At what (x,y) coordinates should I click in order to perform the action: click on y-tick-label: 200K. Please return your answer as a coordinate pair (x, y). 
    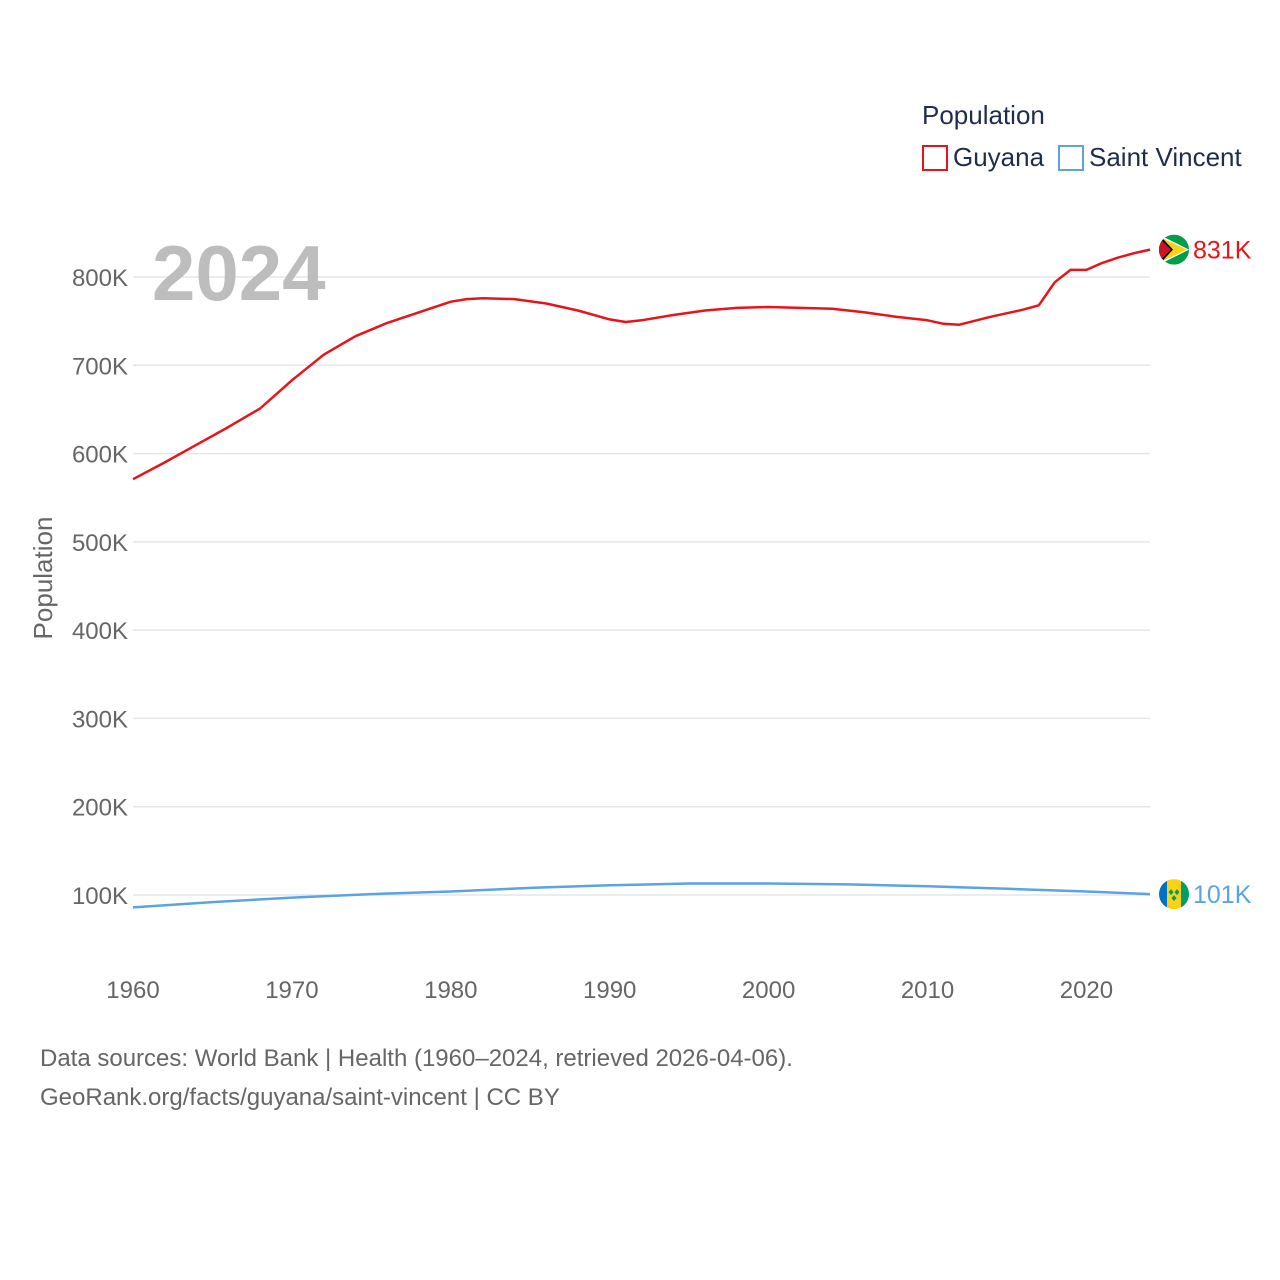
    Looking at the image, I should click on (100, 808).